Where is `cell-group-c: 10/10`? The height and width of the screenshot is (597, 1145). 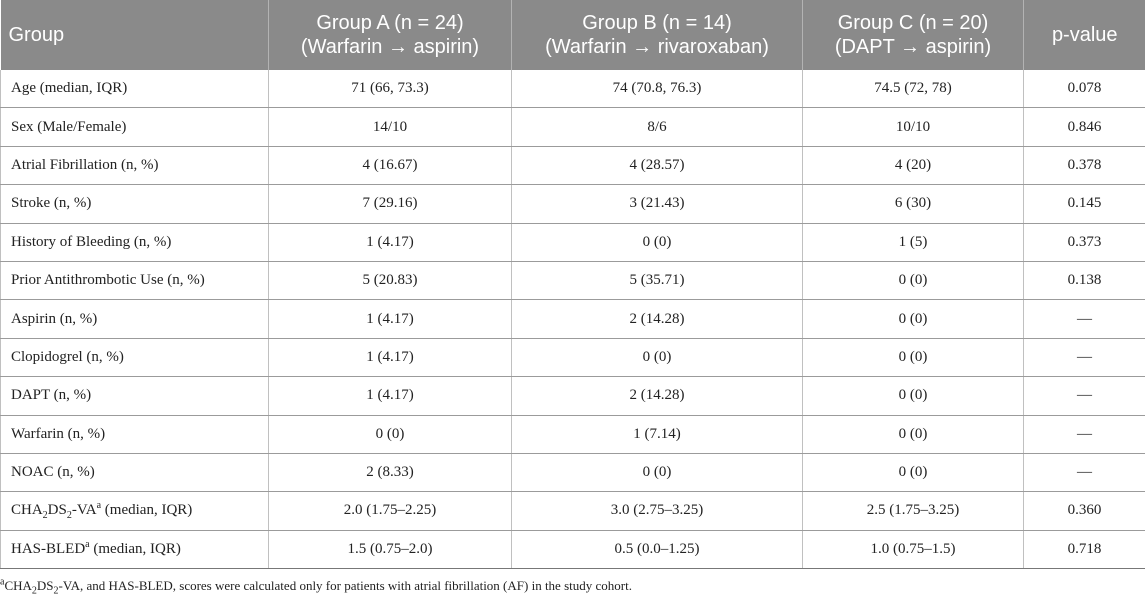 cell-group-c: 10/10 is located at coordinates (913, 127).